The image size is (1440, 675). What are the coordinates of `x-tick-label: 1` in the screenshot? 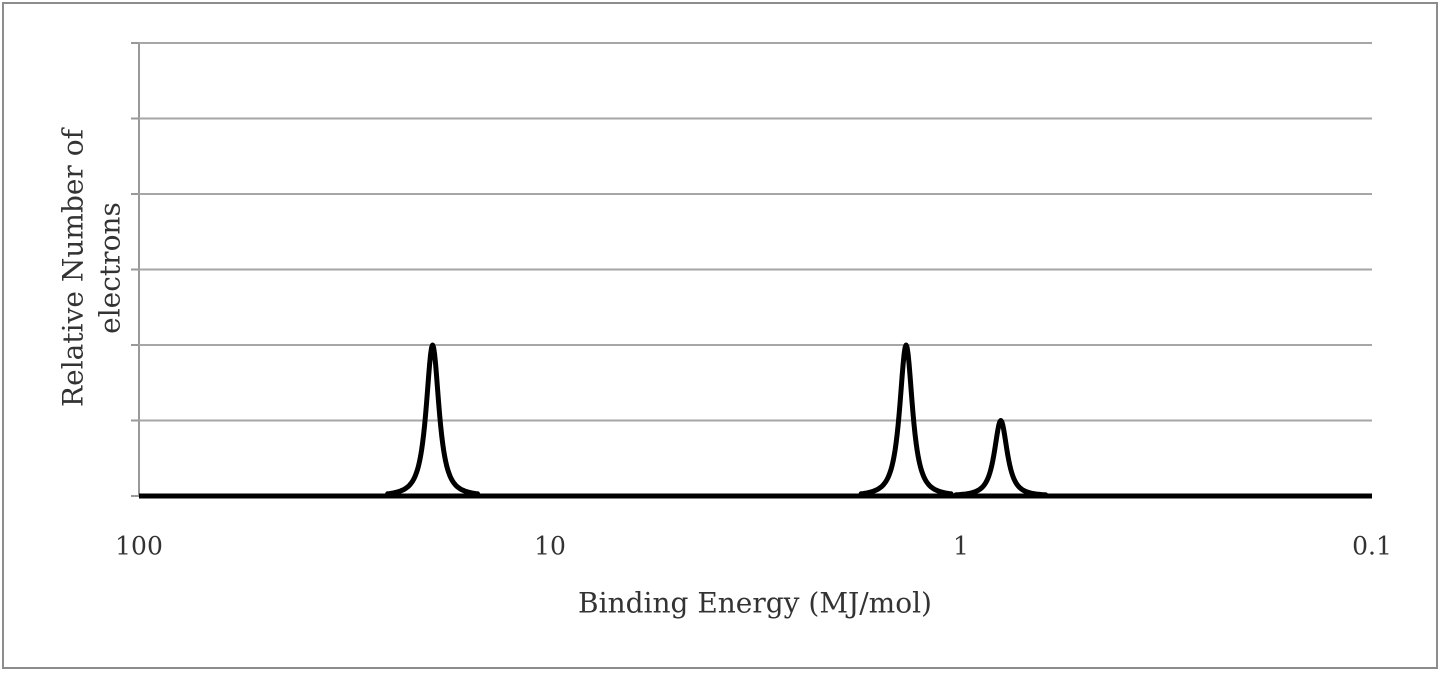 It's located at (961, 546).